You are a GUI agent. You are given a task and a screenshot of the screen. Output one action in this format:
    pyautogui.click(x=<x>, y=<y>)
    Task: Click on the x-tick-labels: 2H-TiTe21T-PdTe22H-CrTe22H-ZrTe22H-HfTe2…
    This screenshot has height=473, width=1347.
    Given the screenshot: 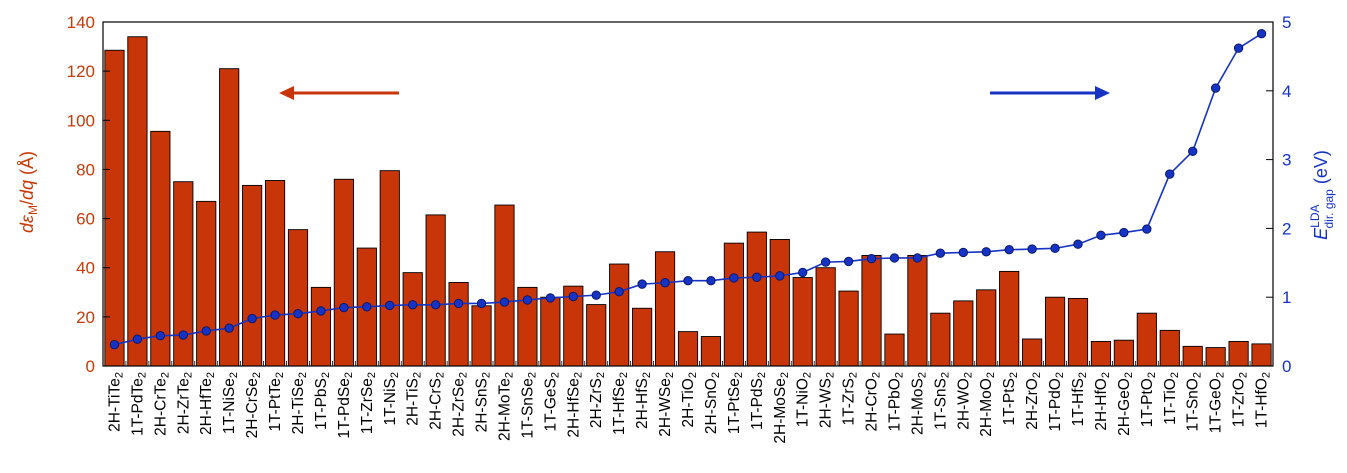 What is the action you would take?
    pyautogui.click(x=689, y=408)
    